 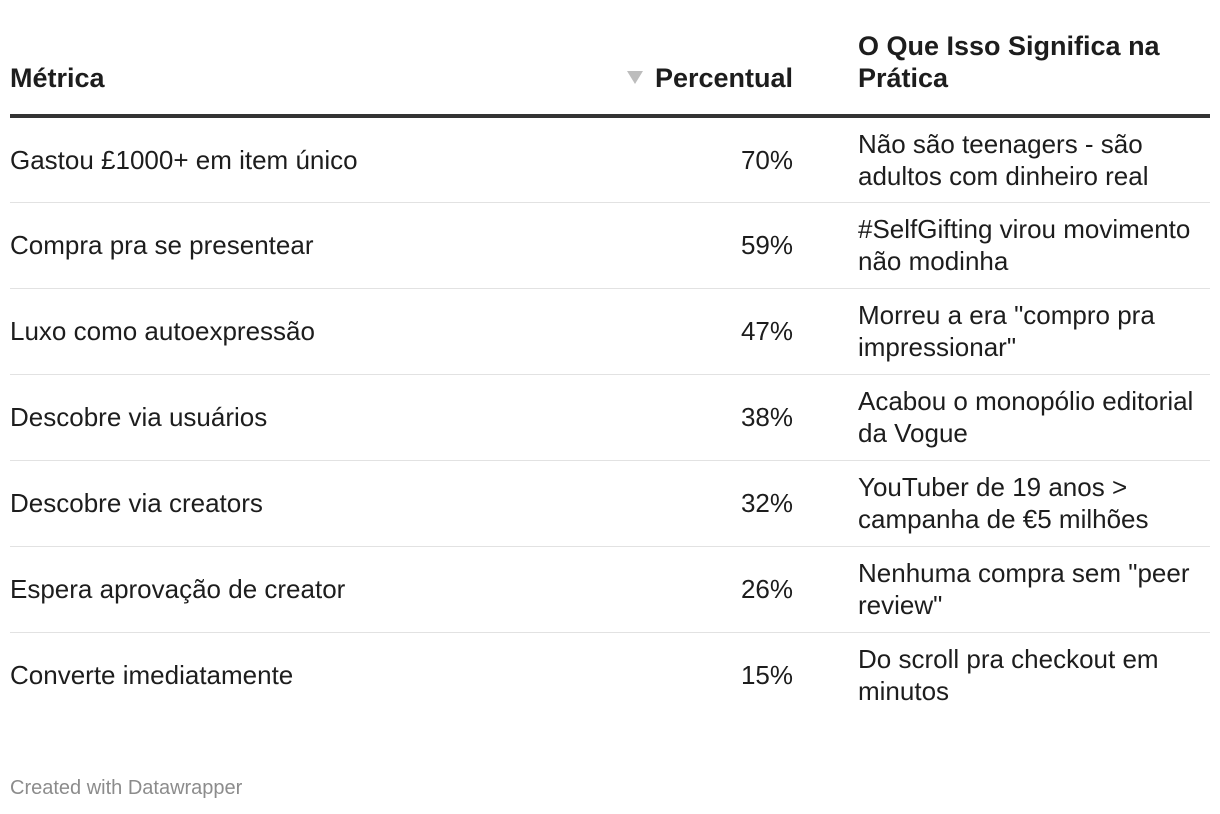 I want to click on percent-cell: 26%, so click(x=706, y=589).